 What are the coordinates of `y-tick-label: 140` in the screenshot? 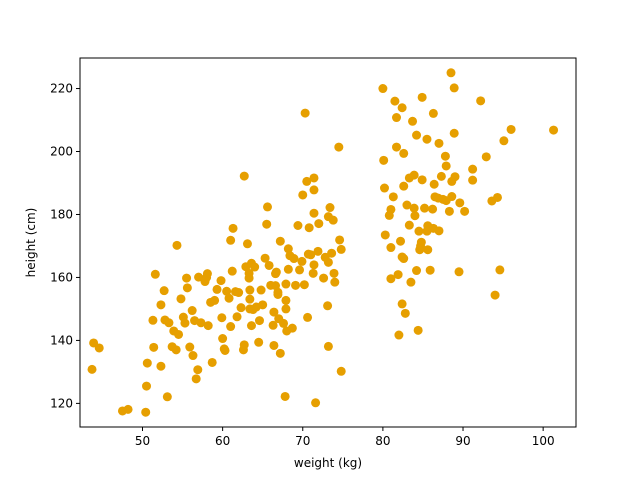 It's located at (61, 340).